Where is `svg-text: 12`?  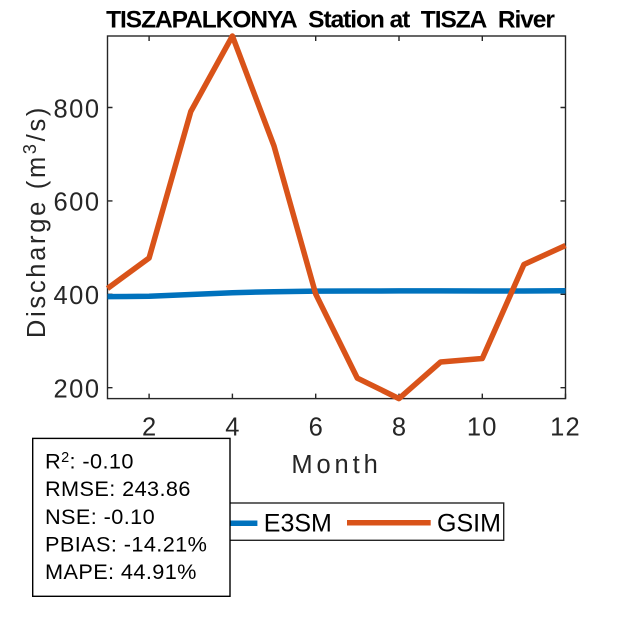
svg-text: 12 is located at coordinates (565, 428).